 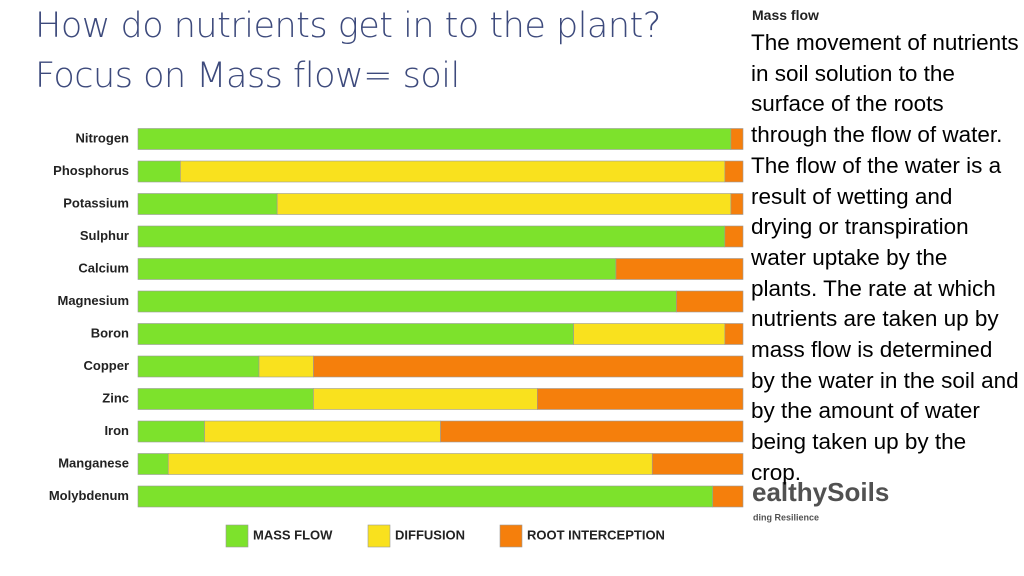 What do you see at coordinates (348, 26) in the screenshot?
I see `title-line: How do nutrients get in to the plant?` at bounding box center [348, 26].